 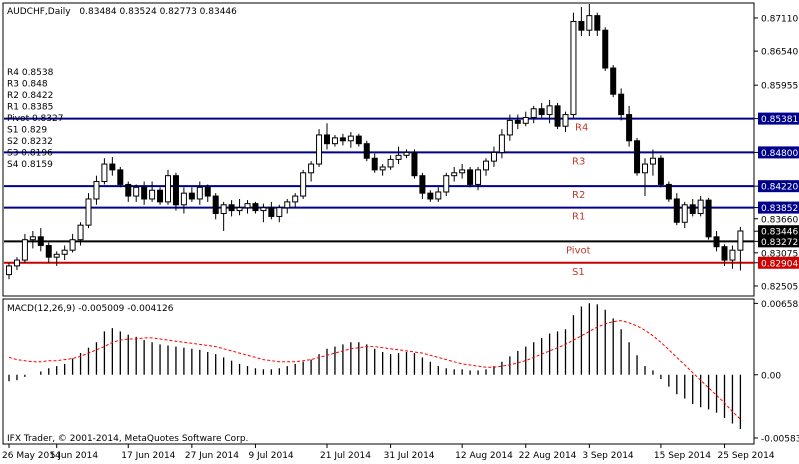 What do you see at coordinates (74, 456) in the screenshot?
I see `time-tick-label: 5 Jun 2014` at bounding box center [74, 456].